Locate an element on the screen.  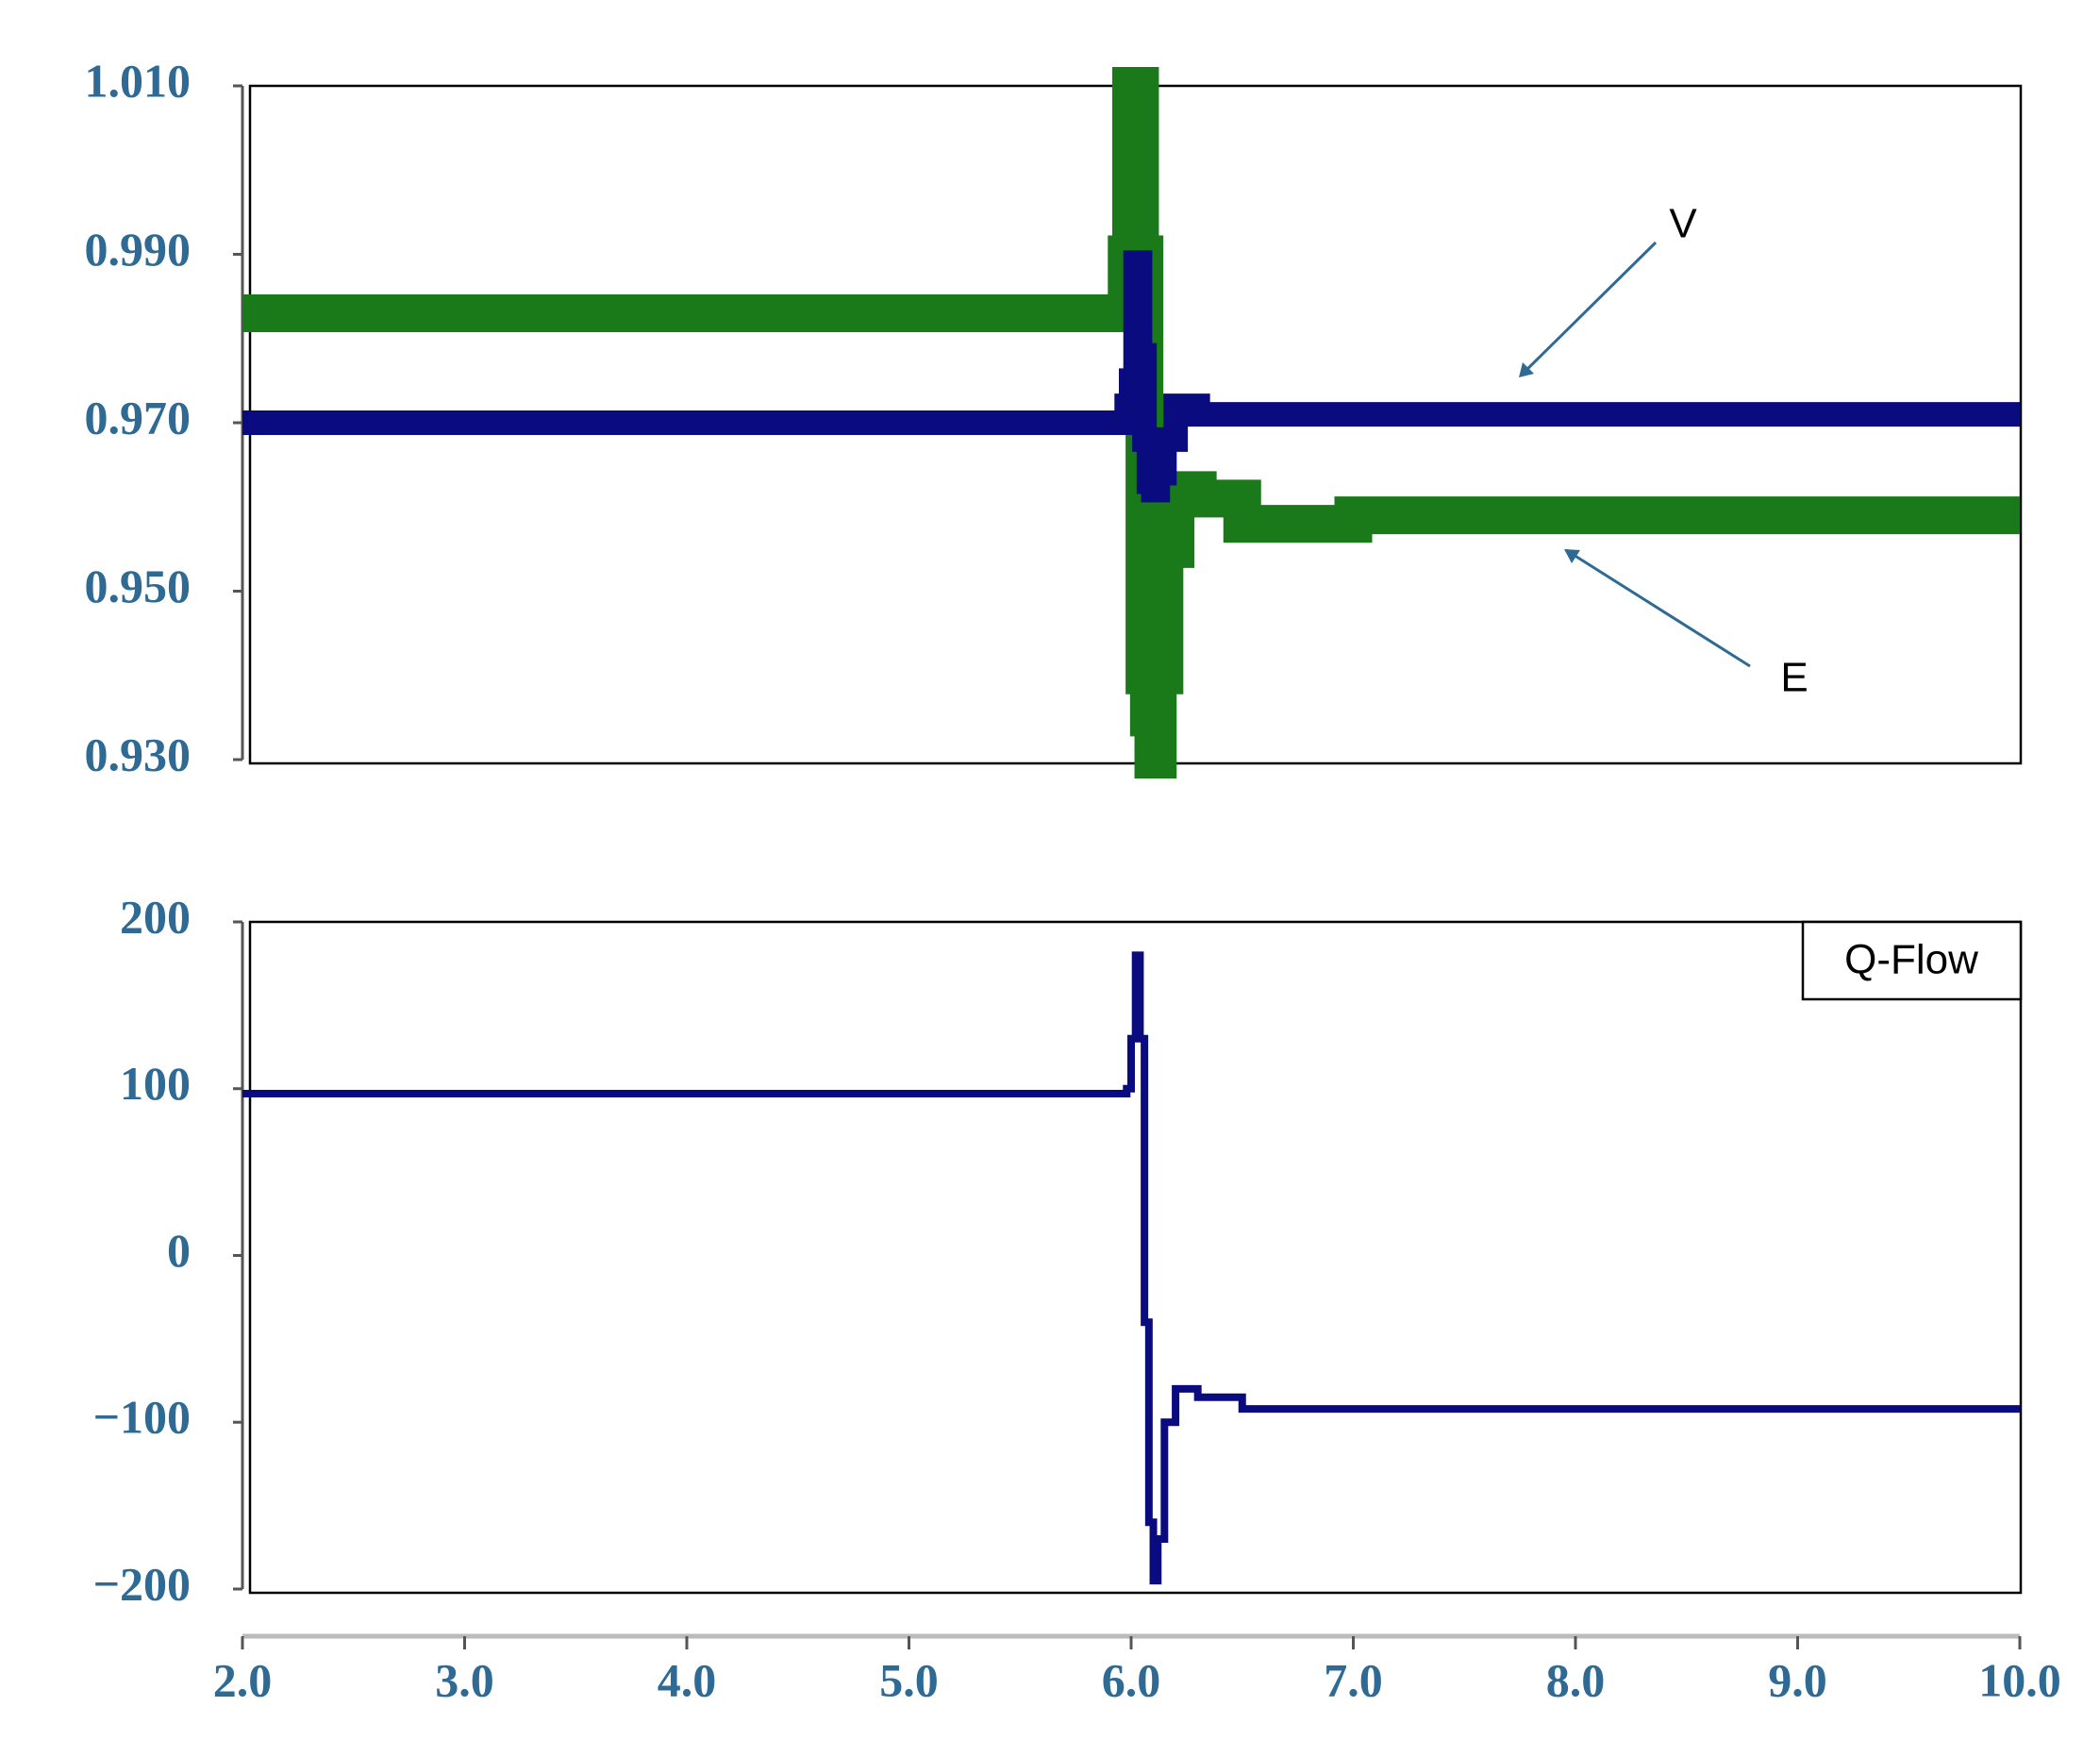
x-tick-label: 9.0 is located at coordinates (1798, 1679).